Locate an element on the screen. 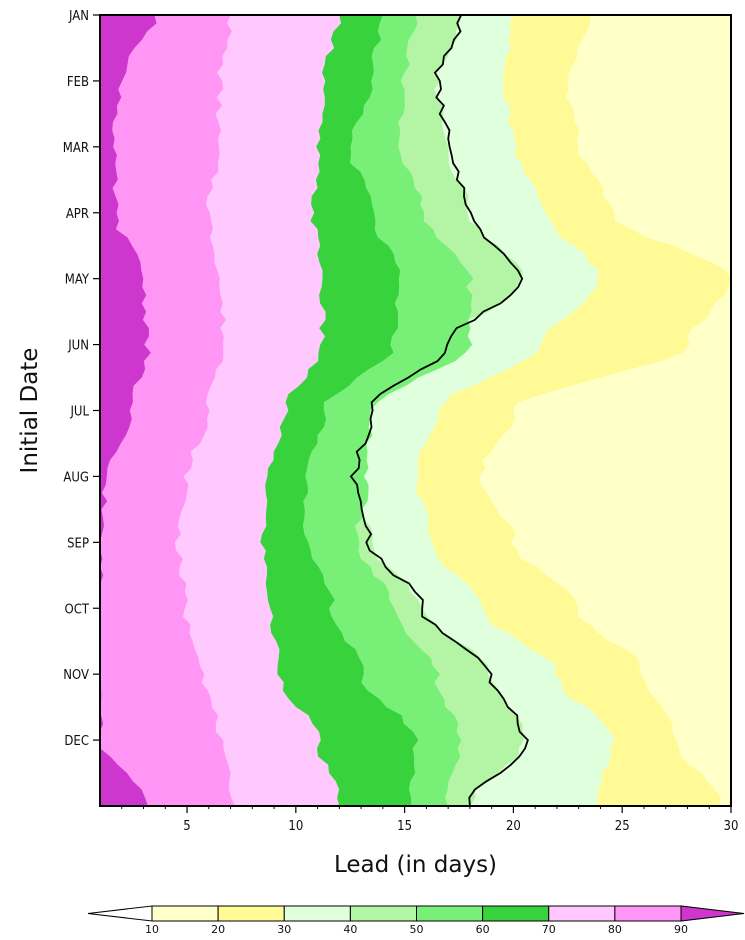  x-tick-label: 15 is located at coordinates (404, 826).